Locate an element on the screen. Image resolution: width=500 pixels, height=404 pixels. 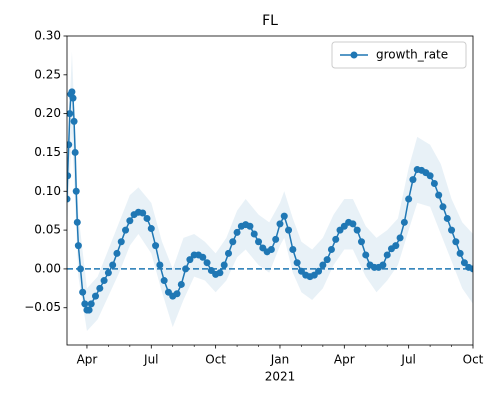
y-tick-label: −0.05 is located at coordinates (42, 307).